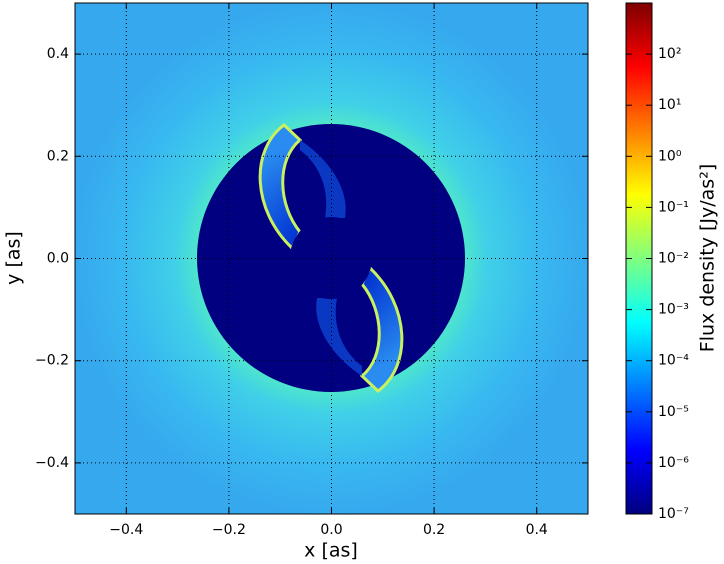  Describe the element at coordinates (229, 530) in the screenshot. I see `x-tick-label: −0.2` at that location.